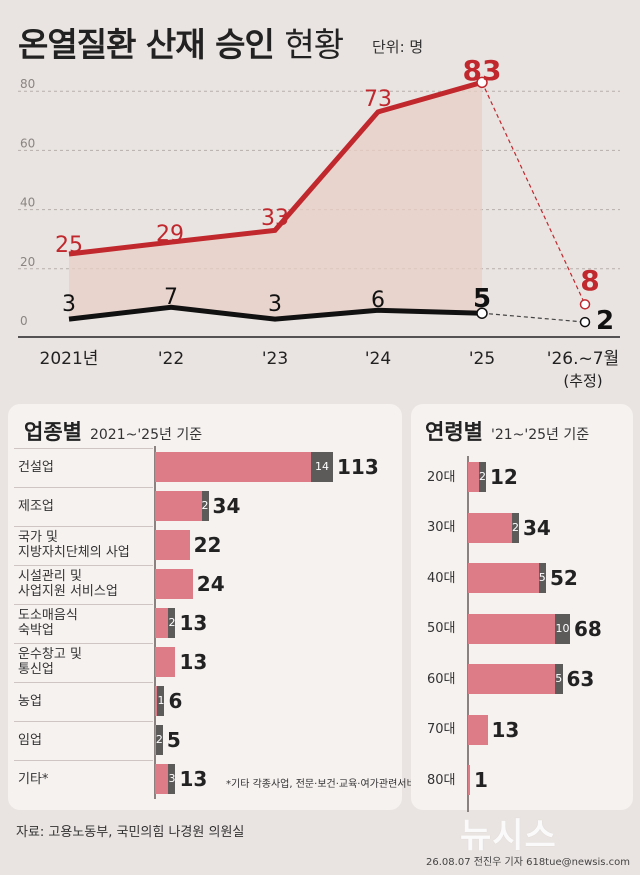 The width and height of the screenshot is (640, 875). What do you see at coordinates (540, 435) in the screenshot?
I see `age-subtitle: '21~'25년 기준` at bounding box center [540, 435].